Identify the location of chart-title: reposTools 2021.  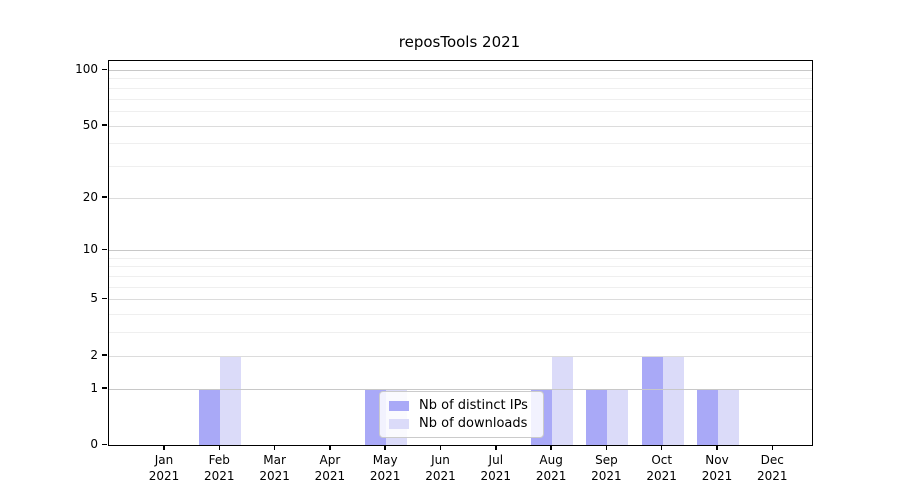
(459, 42).